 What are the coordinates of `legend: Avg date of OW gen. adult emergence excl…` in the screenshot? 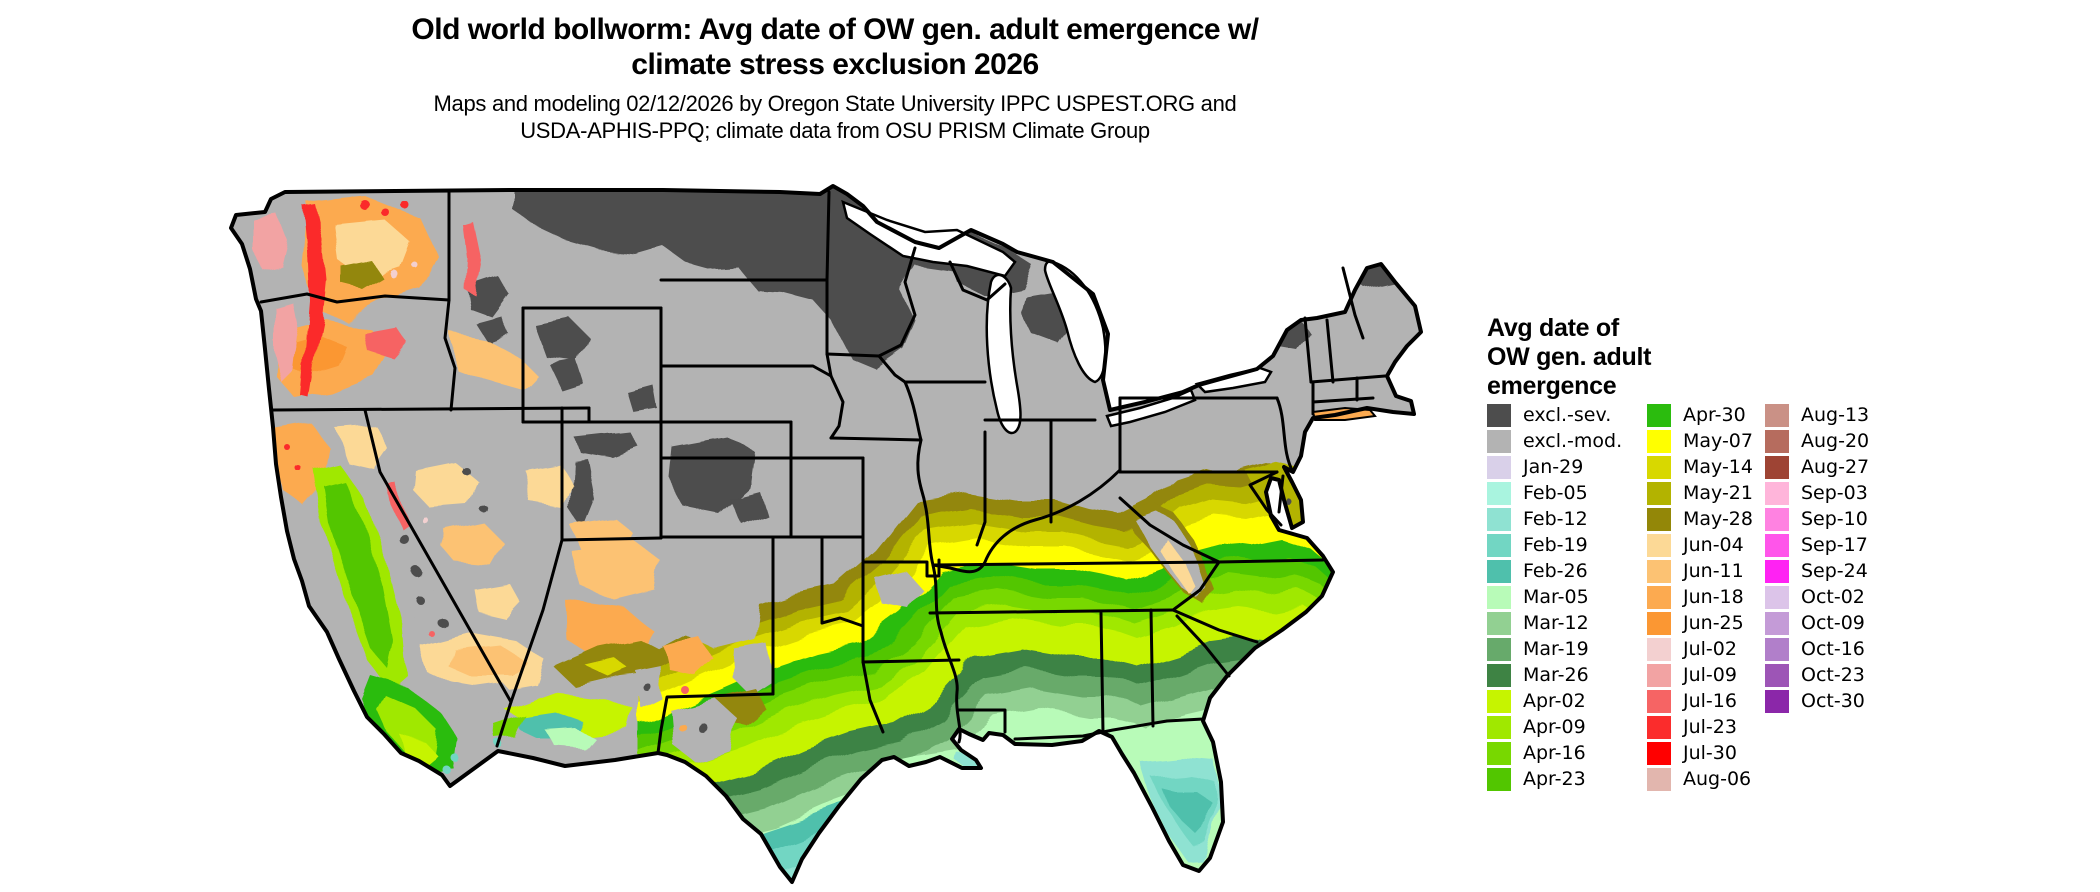 It's located at (1707, 552).